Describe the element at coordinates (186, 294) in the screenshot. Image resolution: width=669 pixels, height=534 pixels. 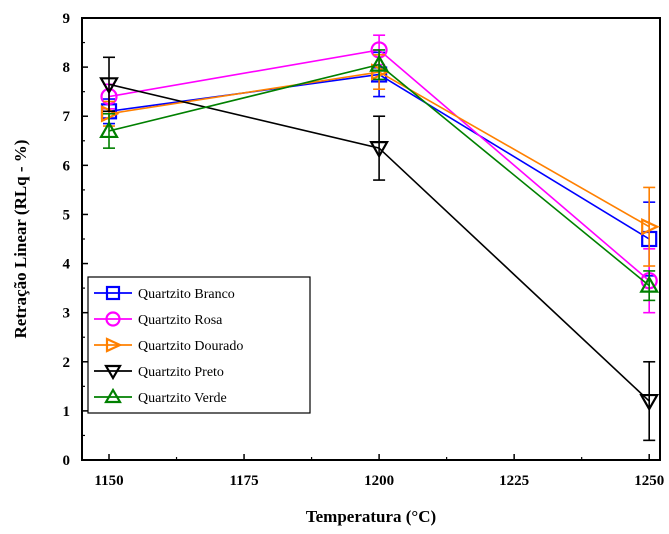
I see `legend-label: Quartzito Branco` at that location.